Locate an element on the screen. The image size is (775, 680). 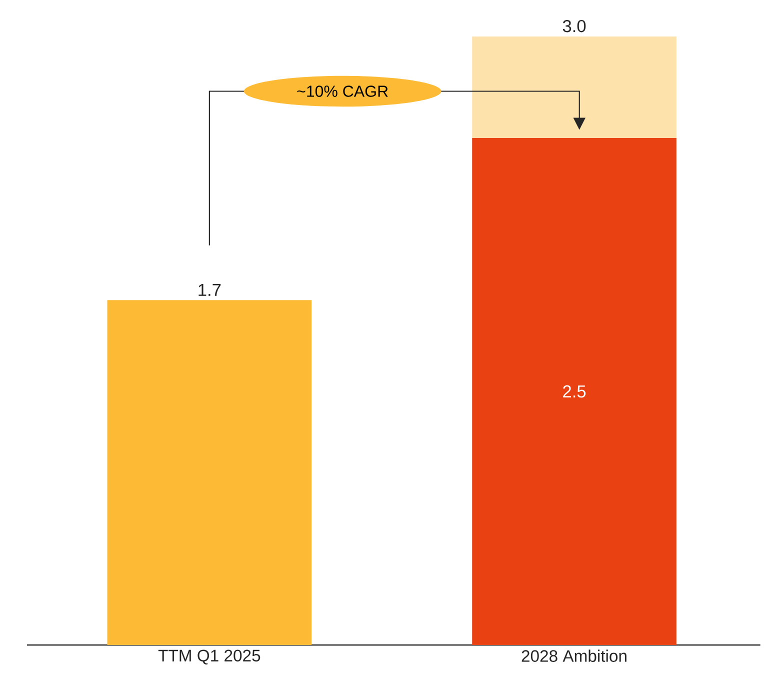
data-label: 1.7 is located at coordinates (209, 290).